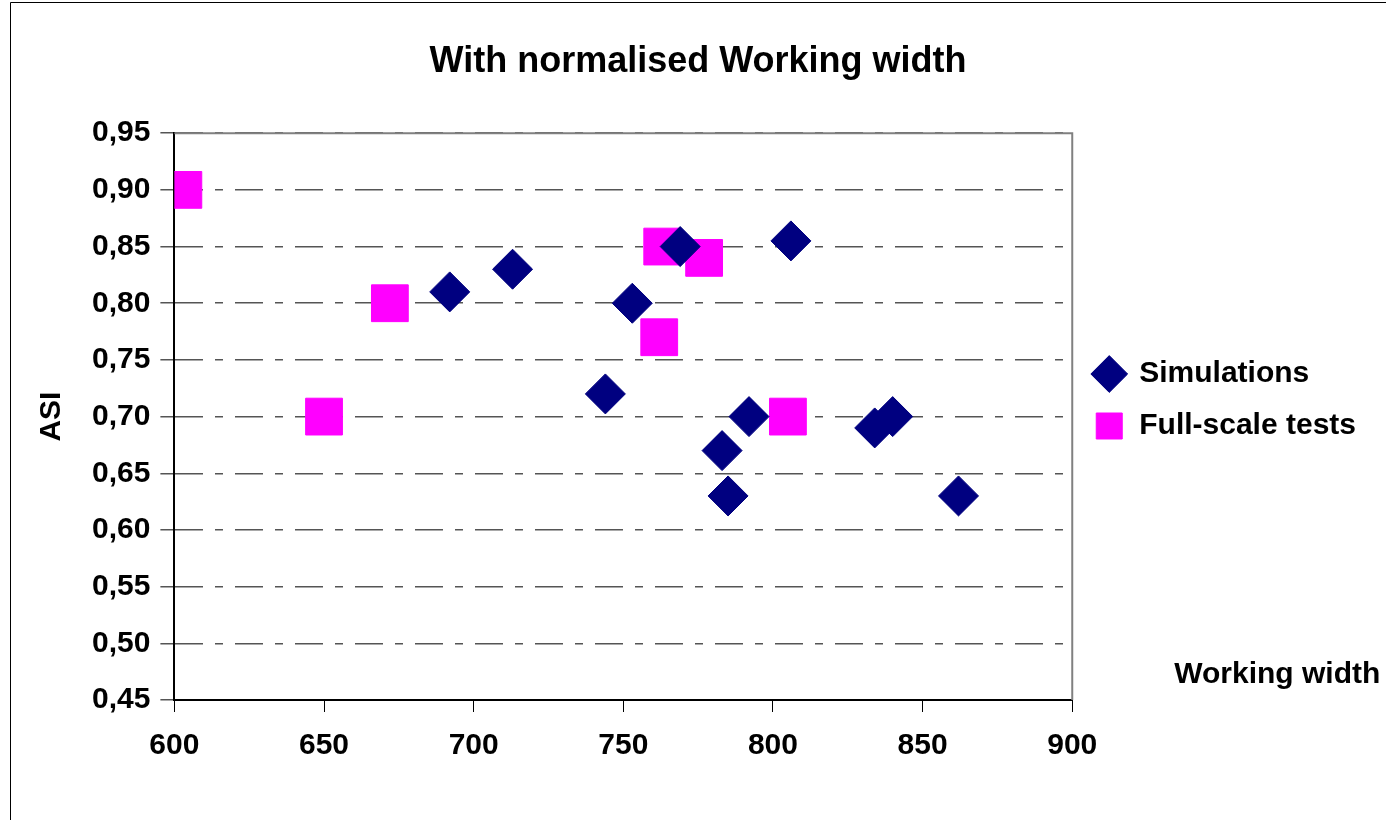 Image resolution: width=1386 pixels, height=820 pixels. Describe the element at coordinates (121, 358) in the screenshot. I see `y-tick-label: 0,75` at that location.